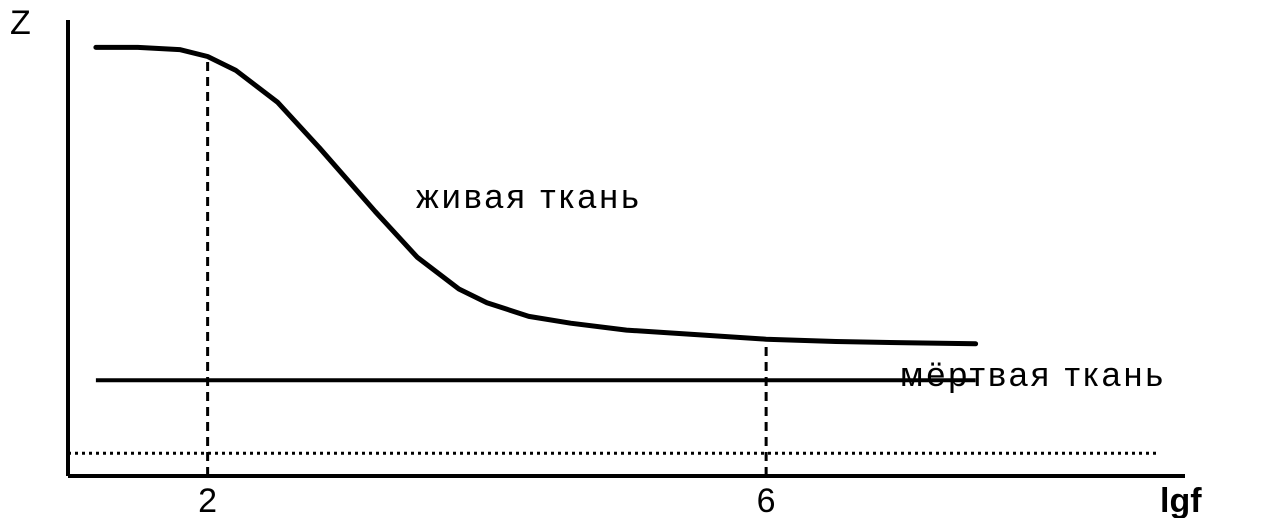 The image size is (1272, 518). What do you see at coordinates (766, 500) in the screenshot?
I see `x-tick-label-6: 6` at bounding box center [766, 500].